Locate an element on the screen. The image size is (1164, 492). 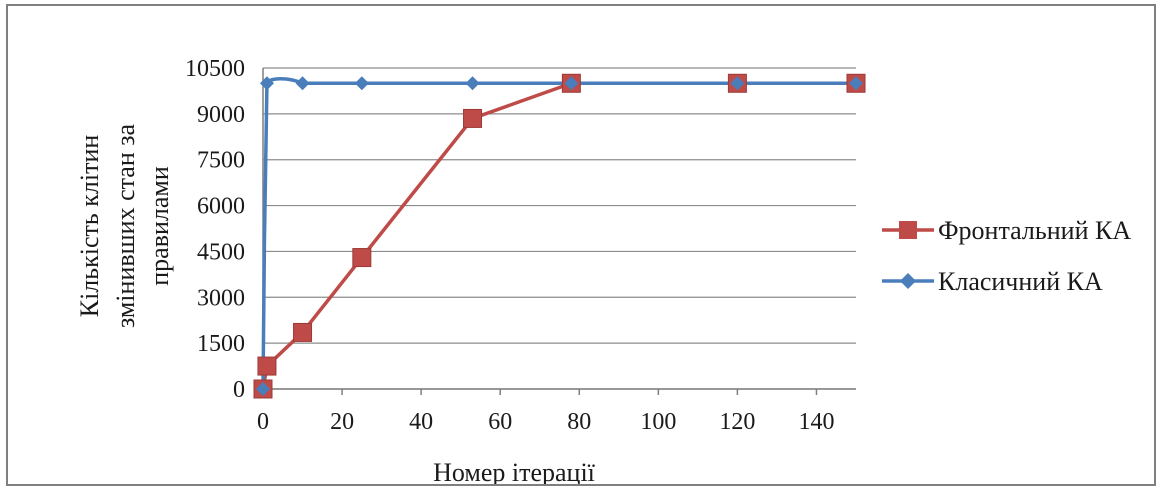
legend-item-frontal: Фронтальний КА is located at coordinates (1006, 230).